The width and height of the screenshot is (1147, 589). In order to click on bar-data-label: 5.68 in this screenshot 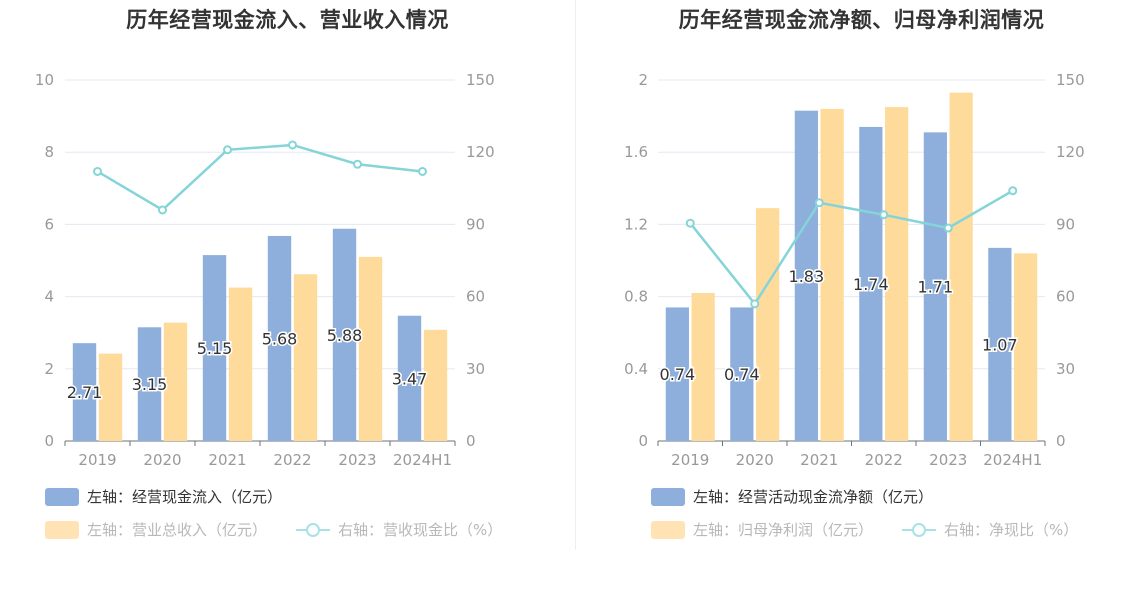, I will do `click(280, 338)`.